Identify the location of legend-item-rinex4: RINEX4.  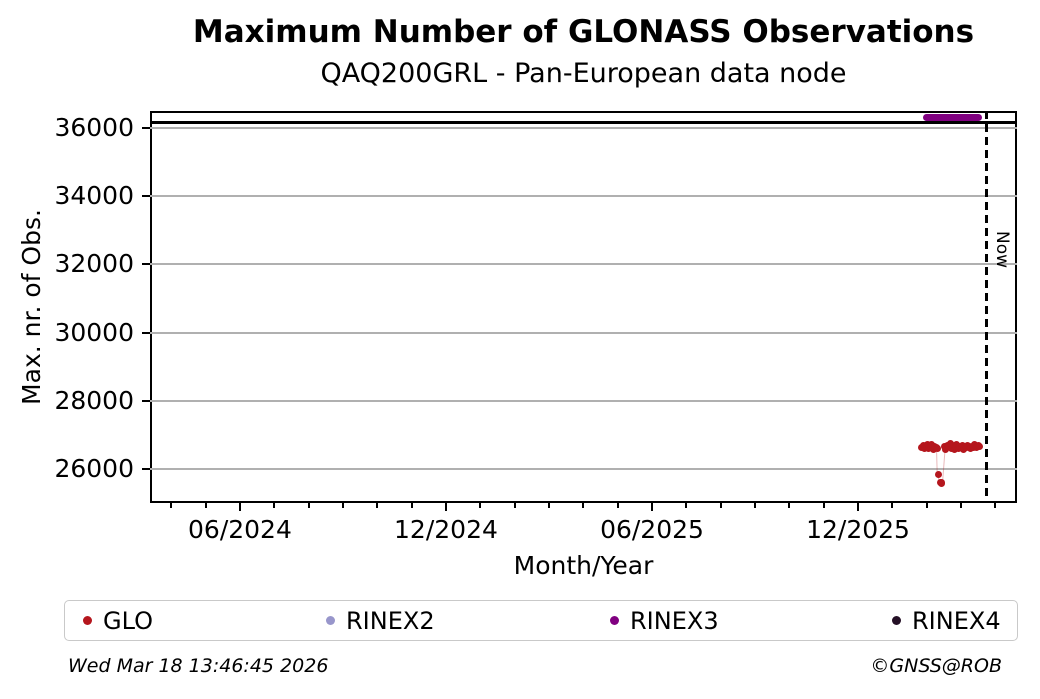
(946, 620).